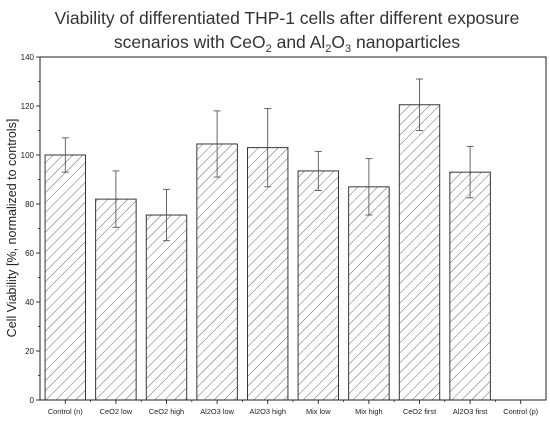 This screenshot has width=550, height=423. Describe the element at coordinates (29, 204) in the screenshot. I see `y-tick-label-80: 80` at that location.